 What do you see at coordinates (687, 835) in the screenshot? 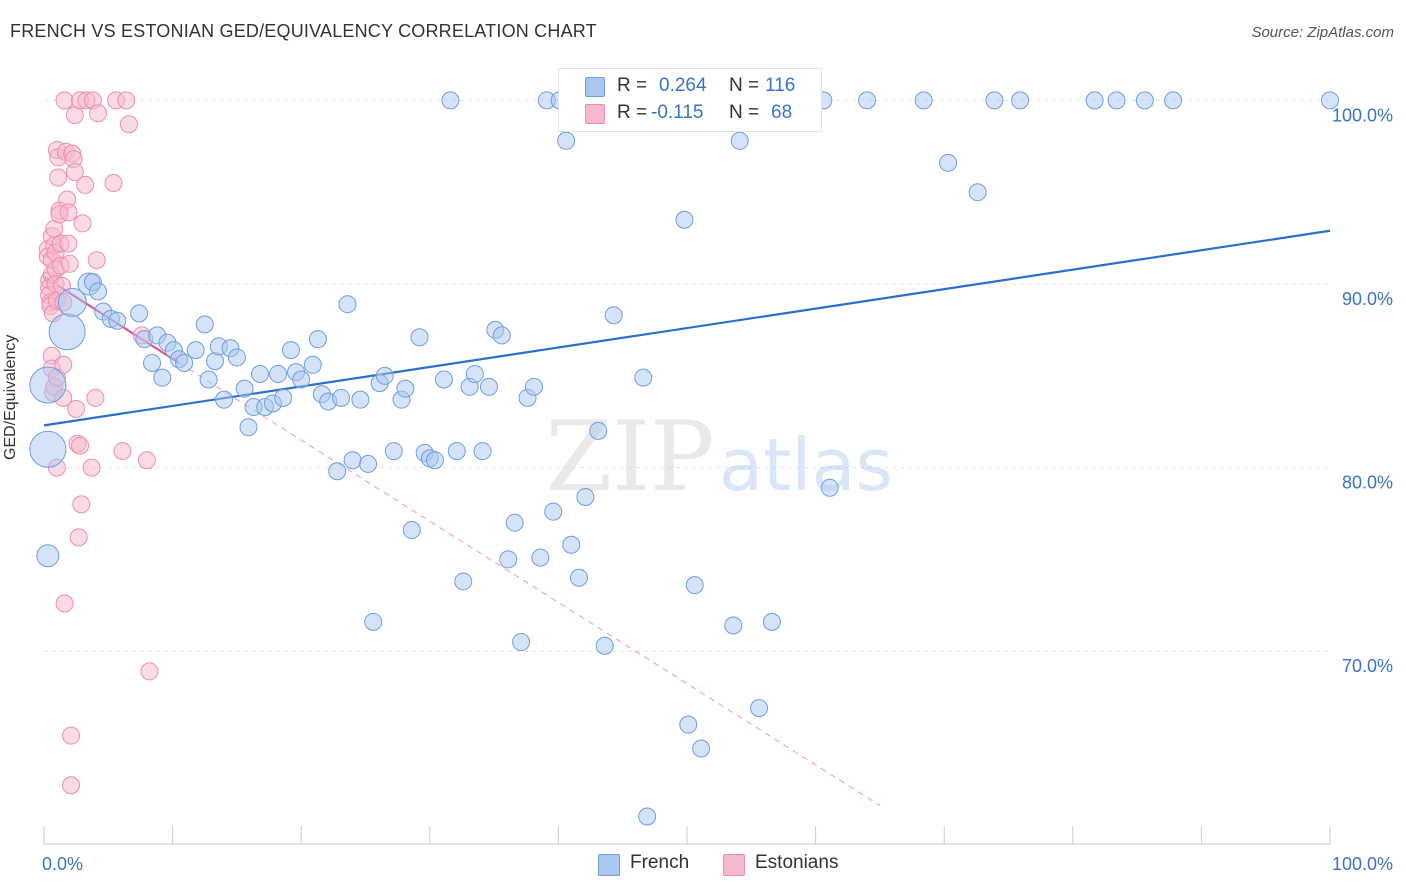
I see `x-axis` at bounding box center [687, 835].